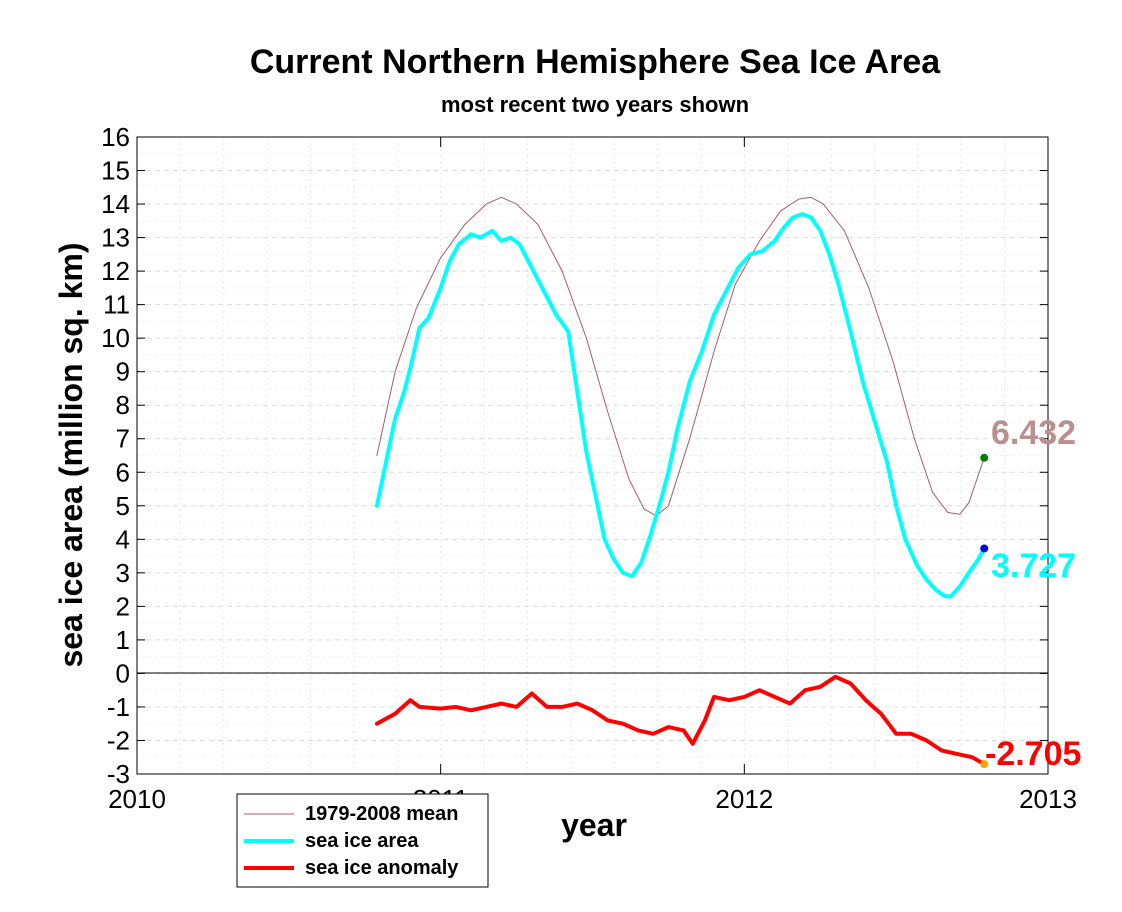  I want to click on end-marker-mean, so click(984, 457).